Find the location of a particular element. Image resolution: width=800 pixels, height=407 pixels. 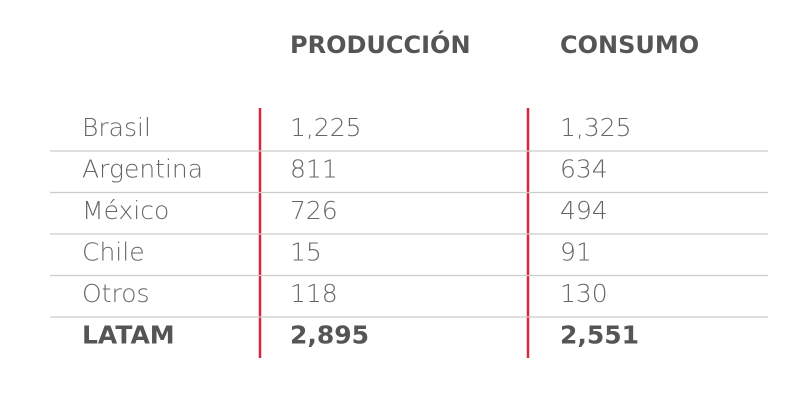

cell: 15 is located at coordinates (306, 252).